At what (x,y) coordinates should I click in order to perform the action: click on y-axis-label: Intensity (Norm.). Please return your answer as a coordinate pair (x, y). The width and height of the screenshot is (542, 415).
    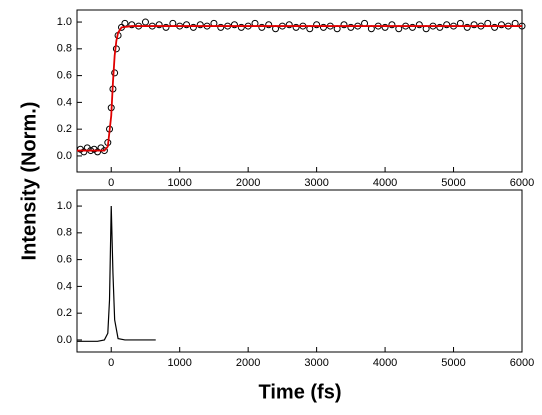
    Looking at the image, I should click on (29, 181).